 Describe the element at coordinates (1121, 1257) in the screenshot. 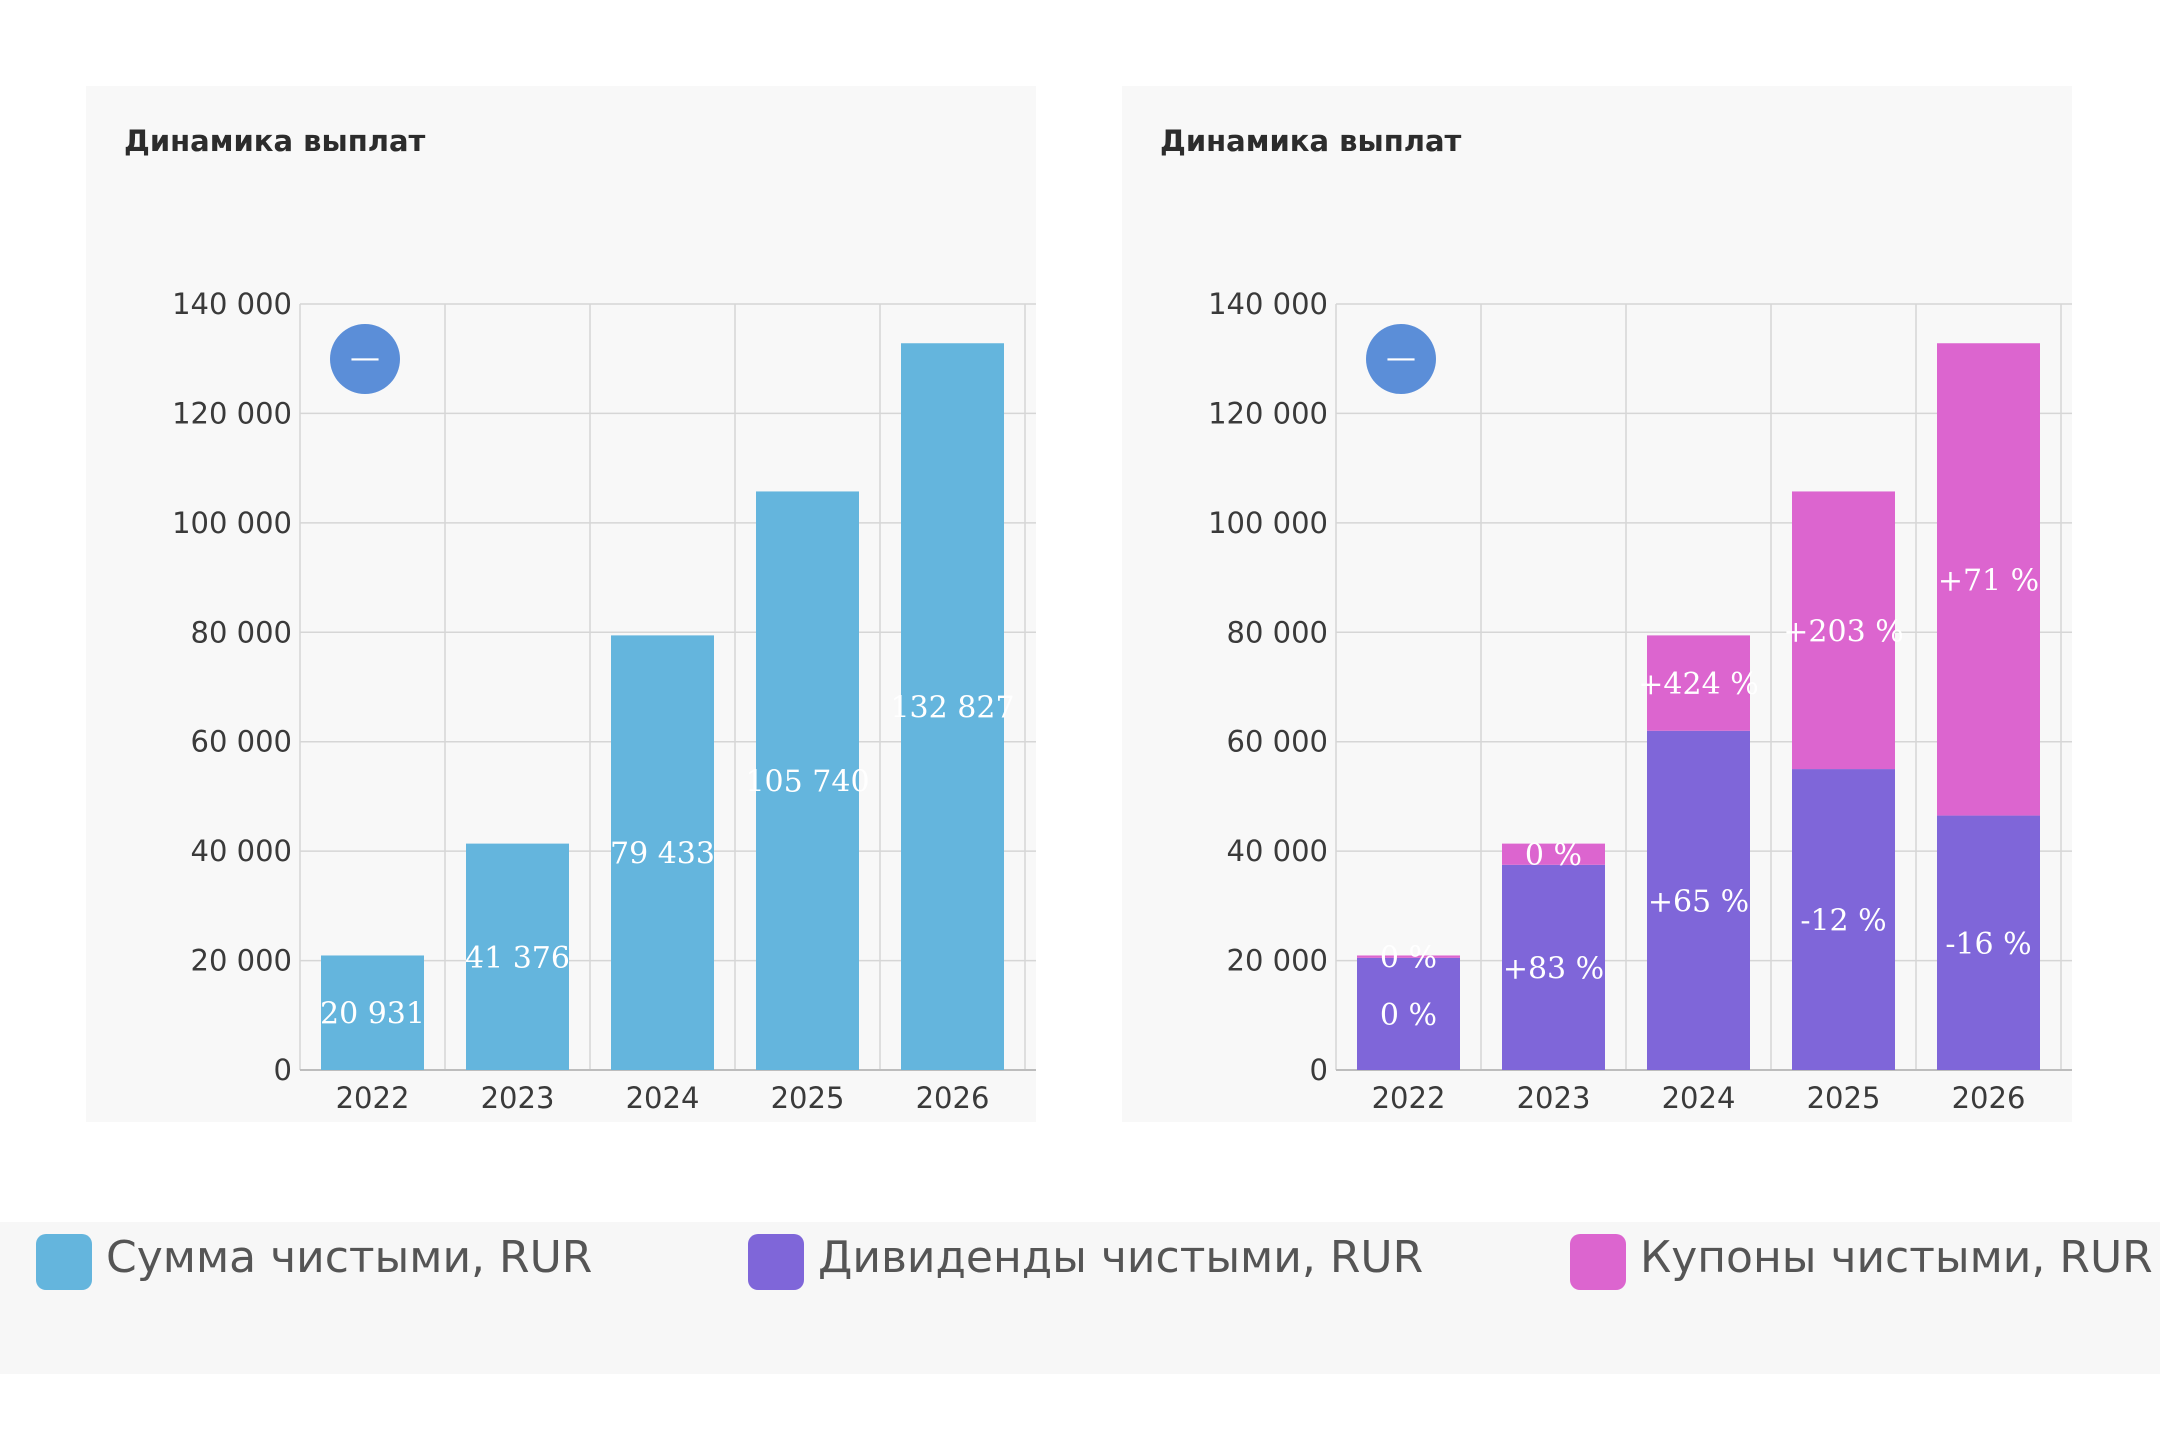

I see `legend-label-dividends: Дивиденды чистыми, RUR` at that location.